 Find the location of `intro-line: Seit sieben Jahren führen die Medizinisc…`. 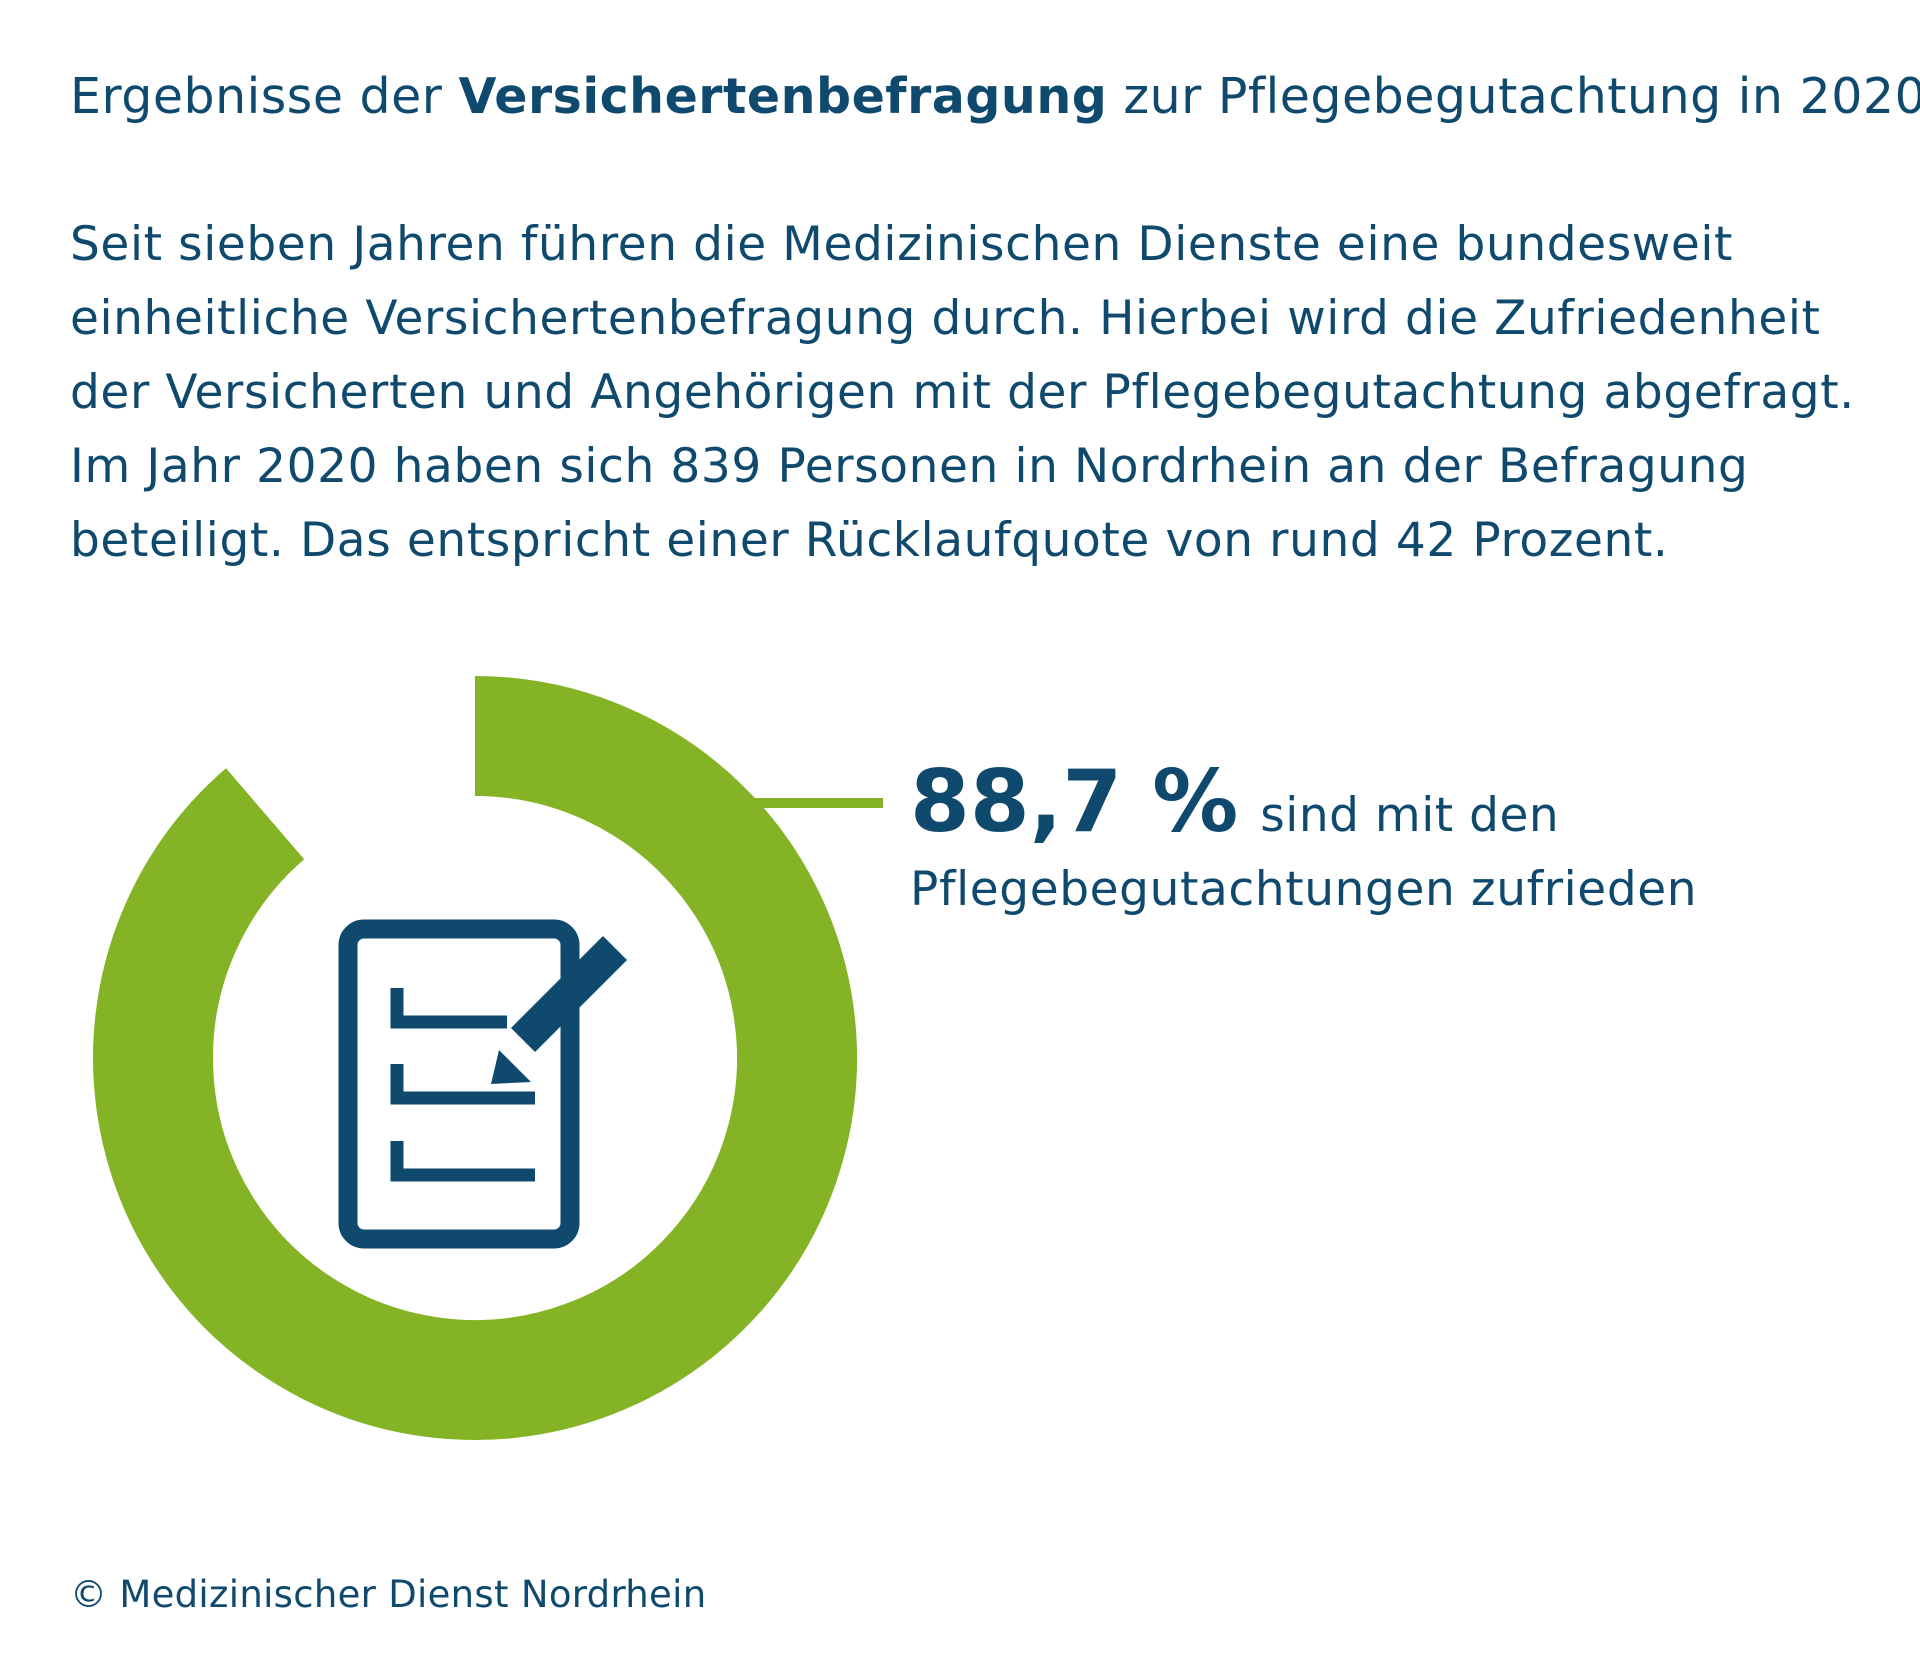

intro-line: Seit sieben Jahren führen die Medizinisc… is located at coordinates (902, 244).